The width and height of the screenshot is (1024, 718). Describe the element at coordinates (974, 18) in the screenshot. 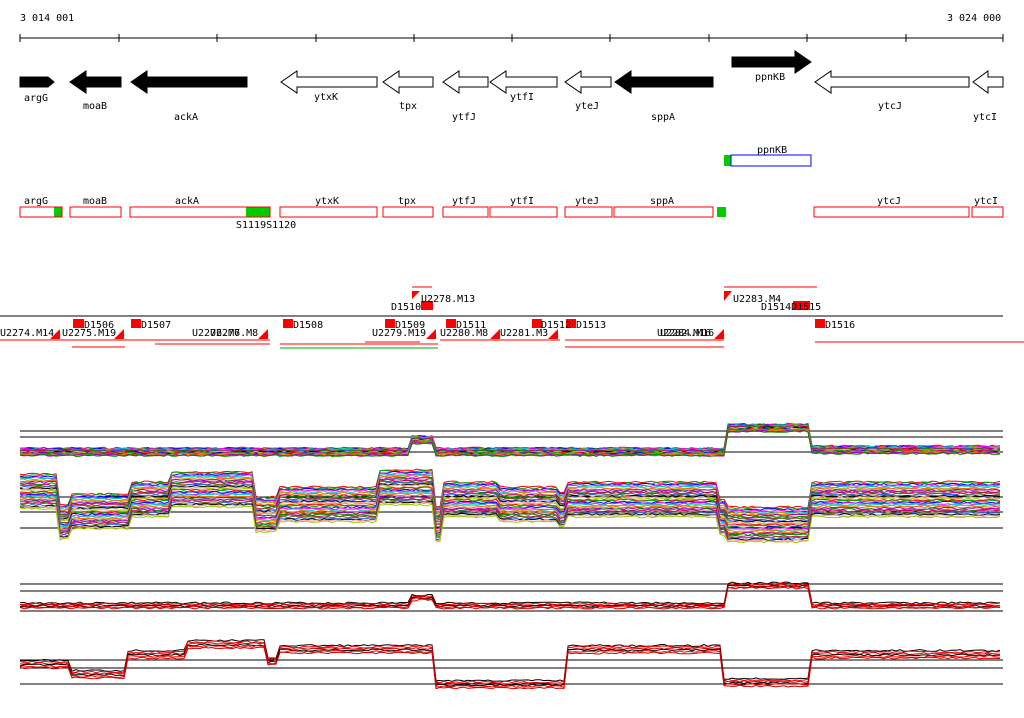

I see `axis-end-label: 3 024 000` at that location.